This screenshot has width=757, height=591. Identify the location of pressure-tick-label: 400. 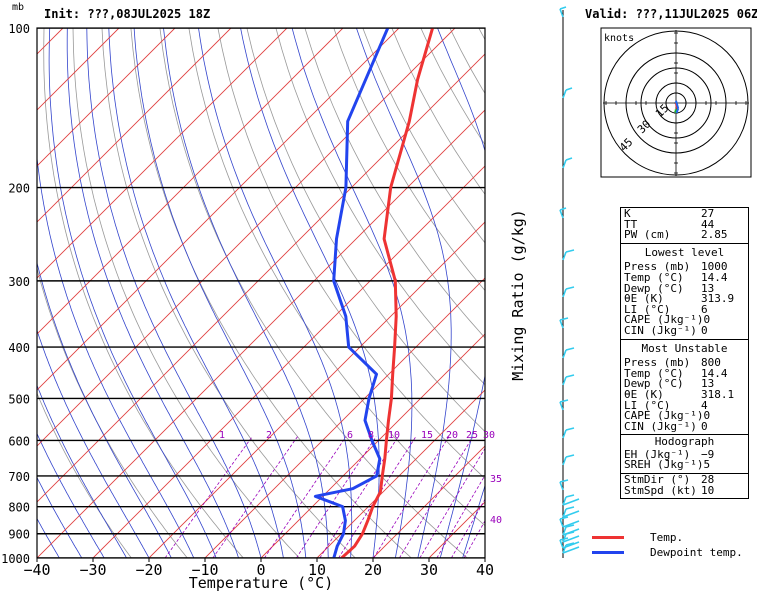
(19, 348).